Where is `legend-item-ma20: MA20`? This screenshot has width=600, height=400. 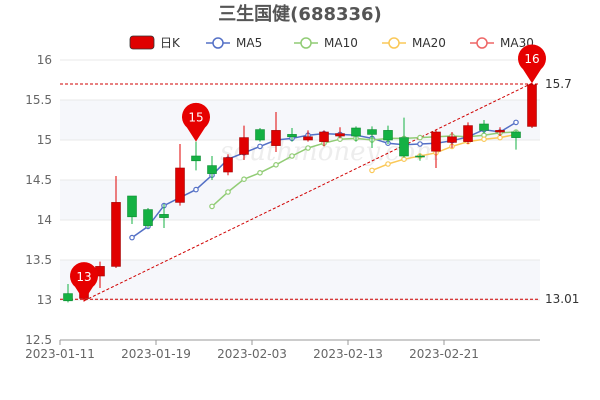 legend-item-ma20: MA20 is located at coordinates (414, 43).